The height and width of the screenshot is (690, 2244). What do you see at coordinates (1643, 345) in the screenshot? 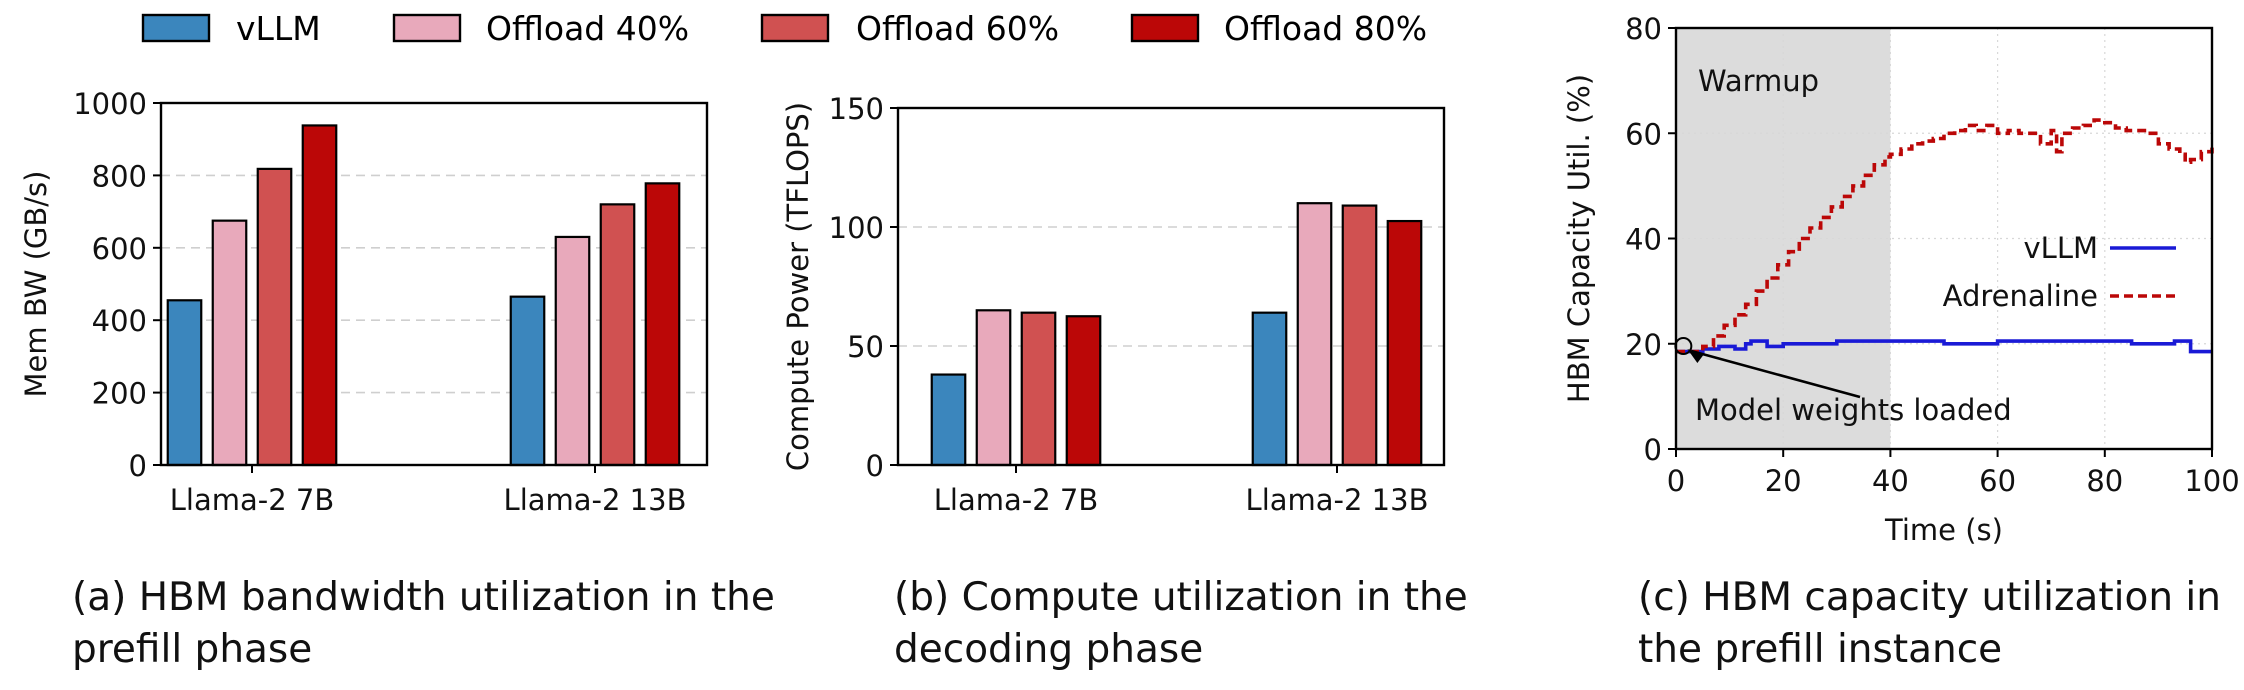
I see `y-tick-label: 20` at bounding box center [1643, 345].